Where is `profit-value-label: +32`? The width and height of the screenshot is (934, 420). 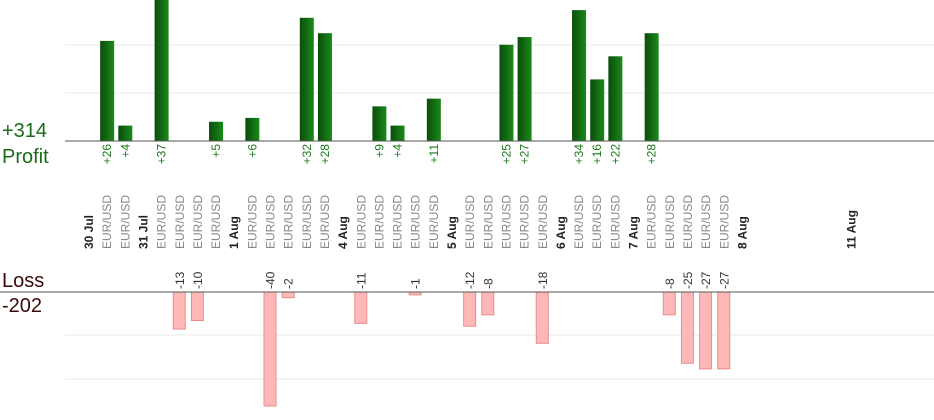
profit-value-label: +32 is located at coordinates (307, 154).